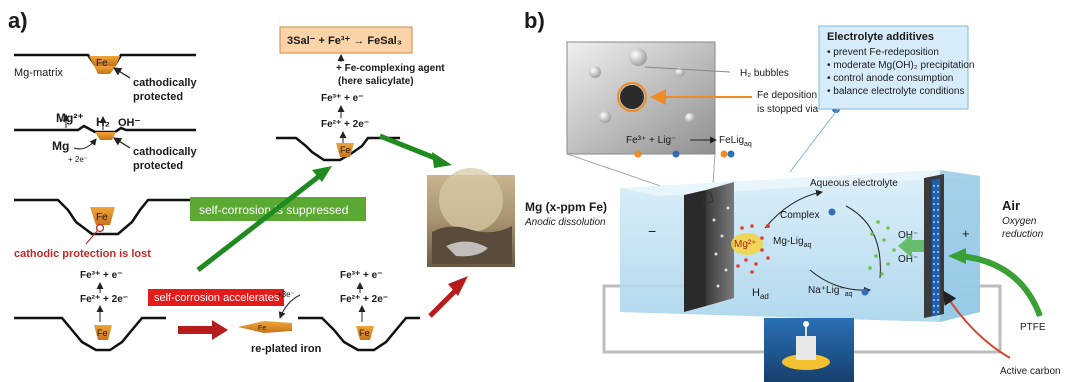 The image size is (1065, 382). What do you see at coordinates (158, 97) in the screenshot?
I see `cathodically-protected-1b: protected` at bounding box center [158, 97].